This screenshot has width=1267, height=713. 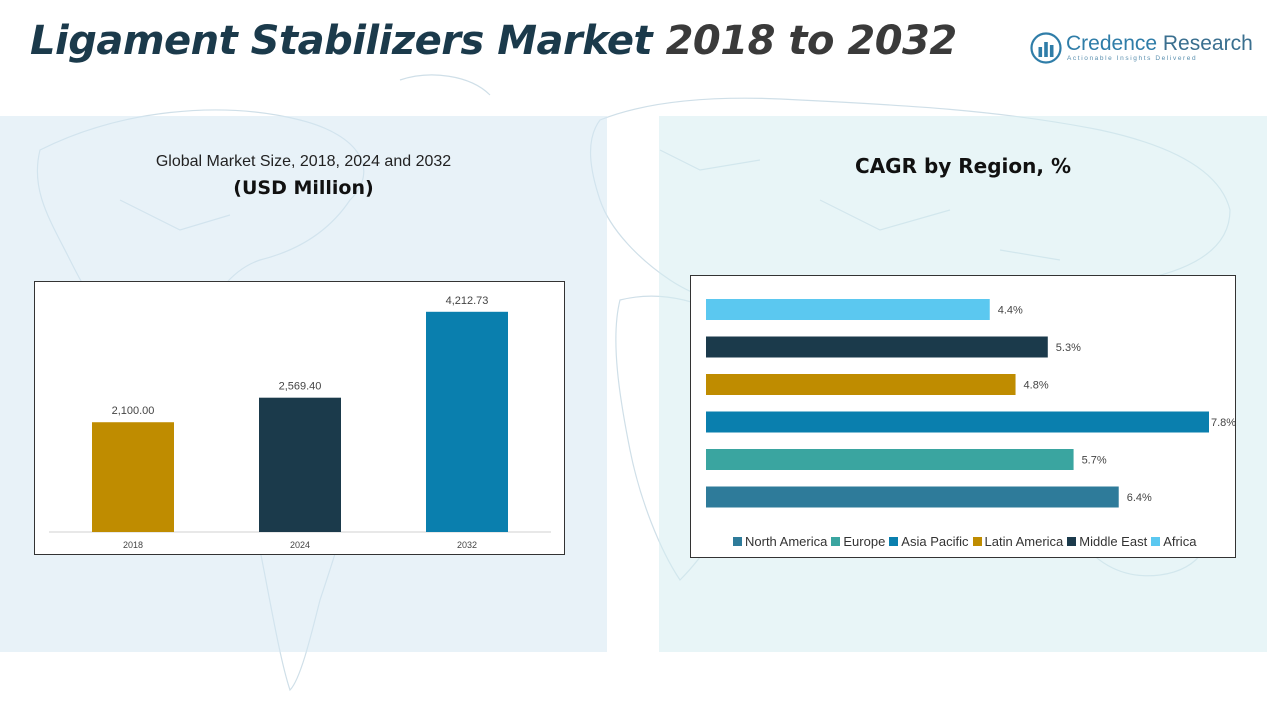 I want to click on cagr-bar-middle-east, so click(x=877, y=347).